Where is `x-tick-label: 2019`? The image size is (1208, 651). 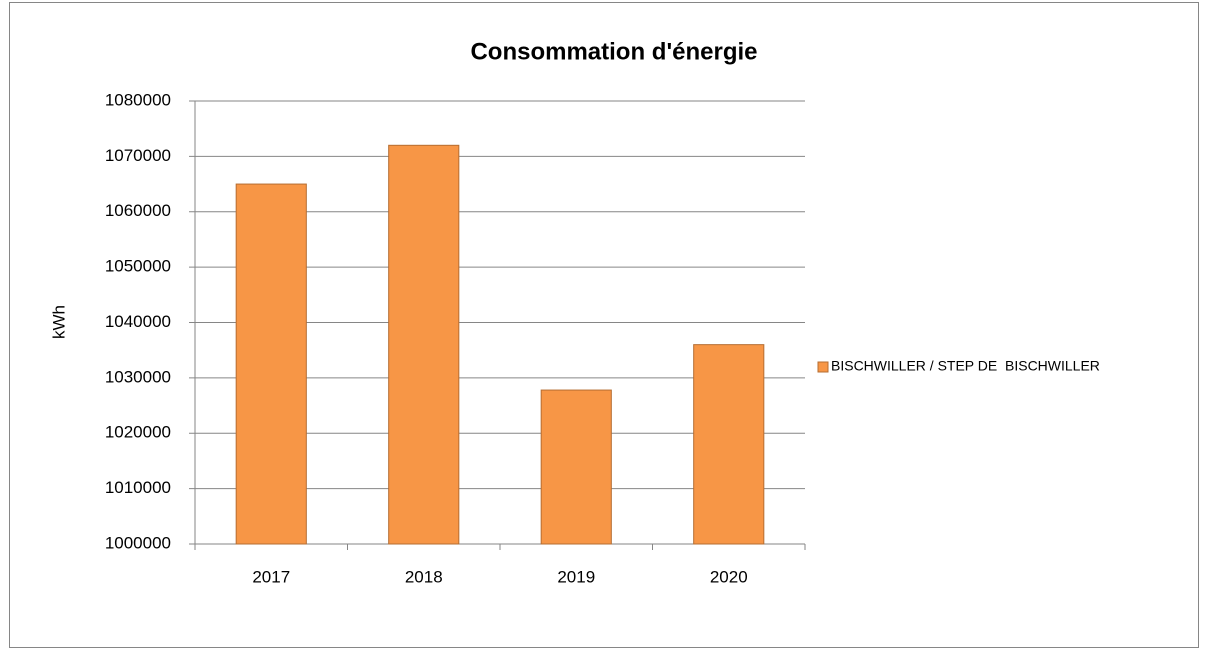
x-tick-label: 2019 is located at coordinates (576, 576).